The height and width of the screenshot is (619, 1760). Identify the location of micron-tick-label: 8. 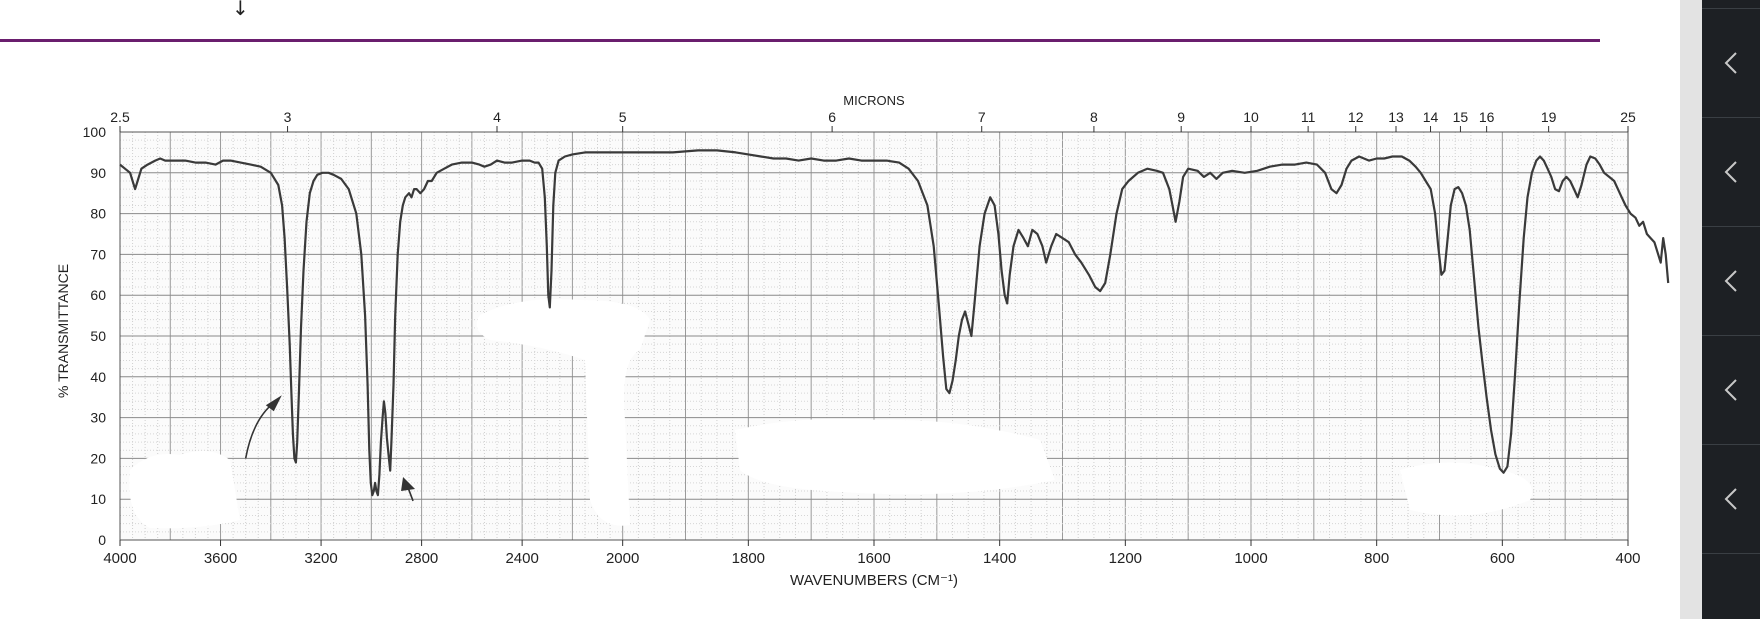
(1094, 117).